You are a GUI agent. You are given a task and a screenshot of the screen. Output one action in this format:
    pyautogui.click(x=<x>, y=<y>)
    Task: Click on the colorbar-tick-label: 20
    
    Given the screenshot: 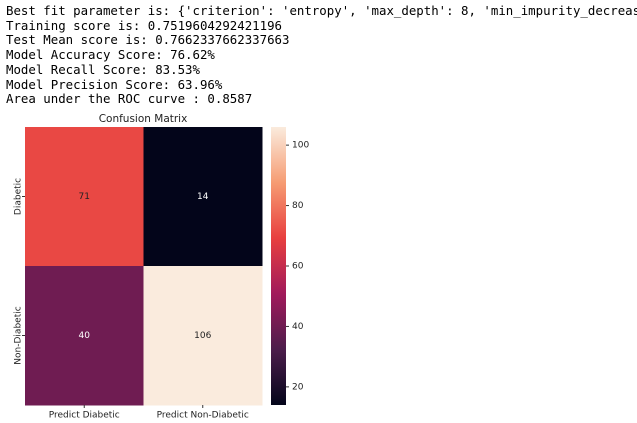 What is the action you would take?
    pyautogui.click(x=298, y=387)
    